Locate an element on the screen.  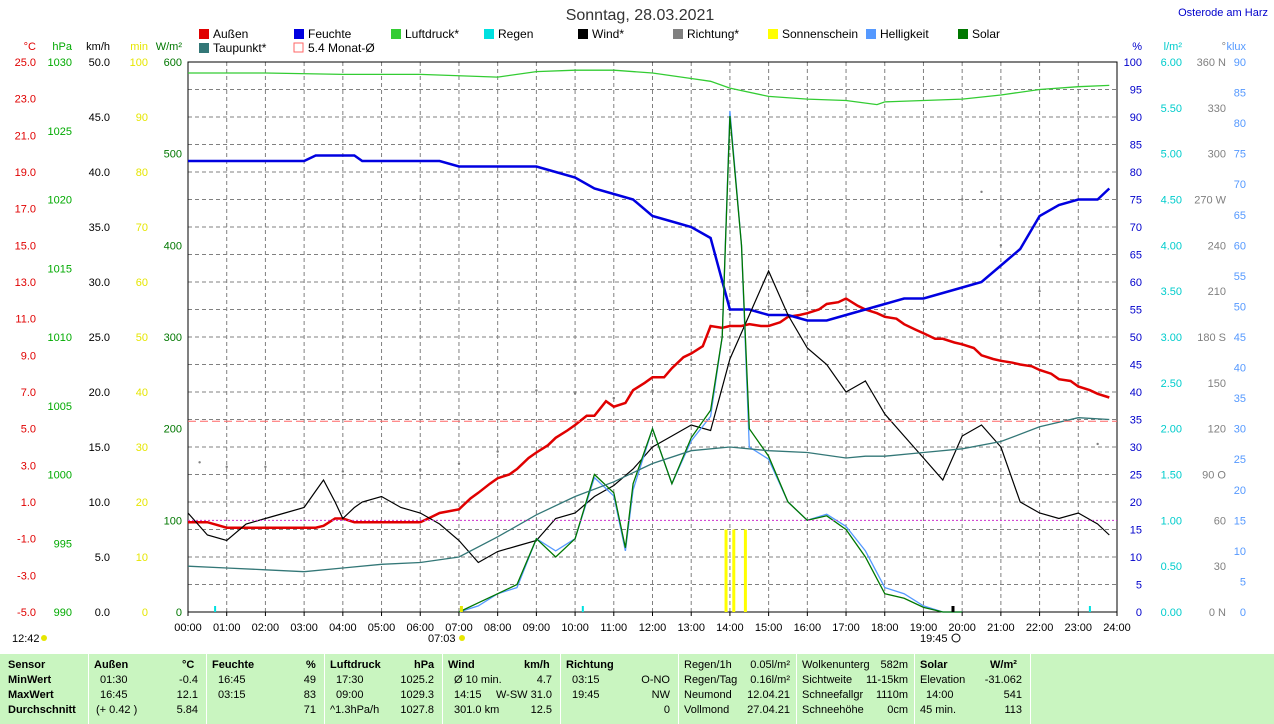
axis-tick-label: 55 is located at coordinates (1240, 277).